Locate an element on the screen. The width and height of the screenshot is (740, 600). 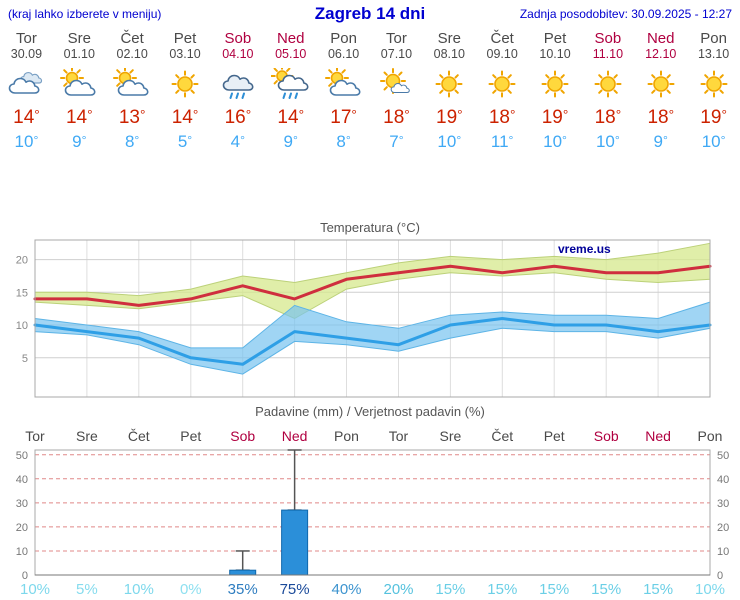
day-date: 06.10 is located at coordinates (343, 54).